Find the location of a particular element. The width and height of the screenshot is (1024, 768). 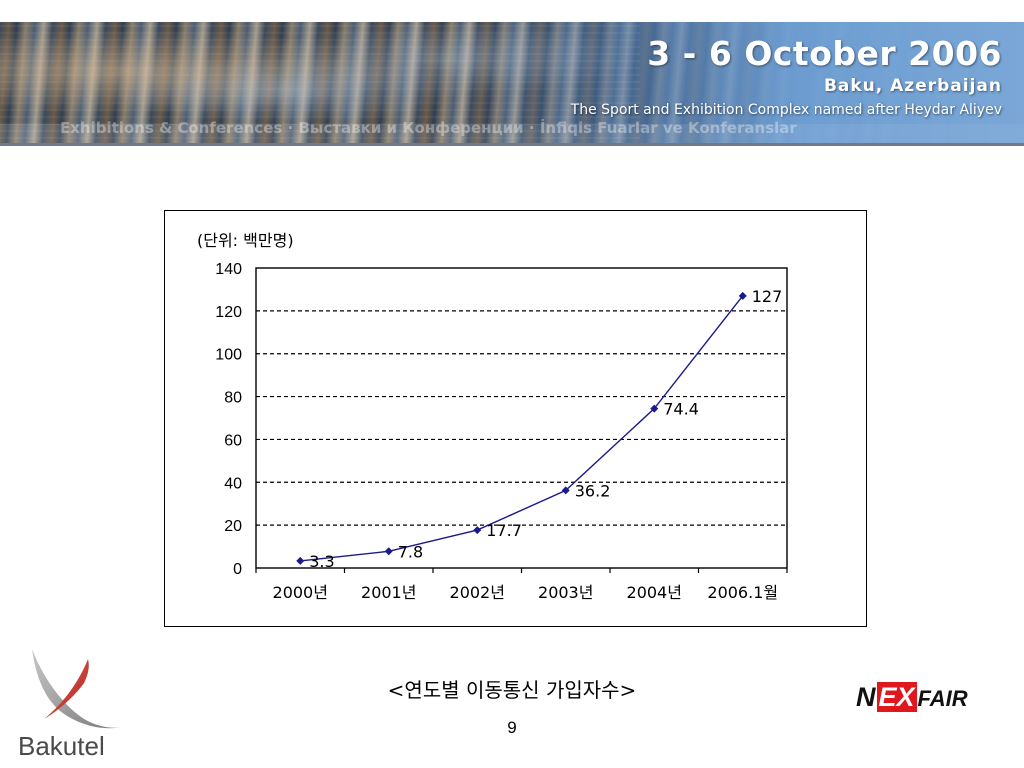

bakutel-wordmark: Bakutel is located at coordinates (61, 746).